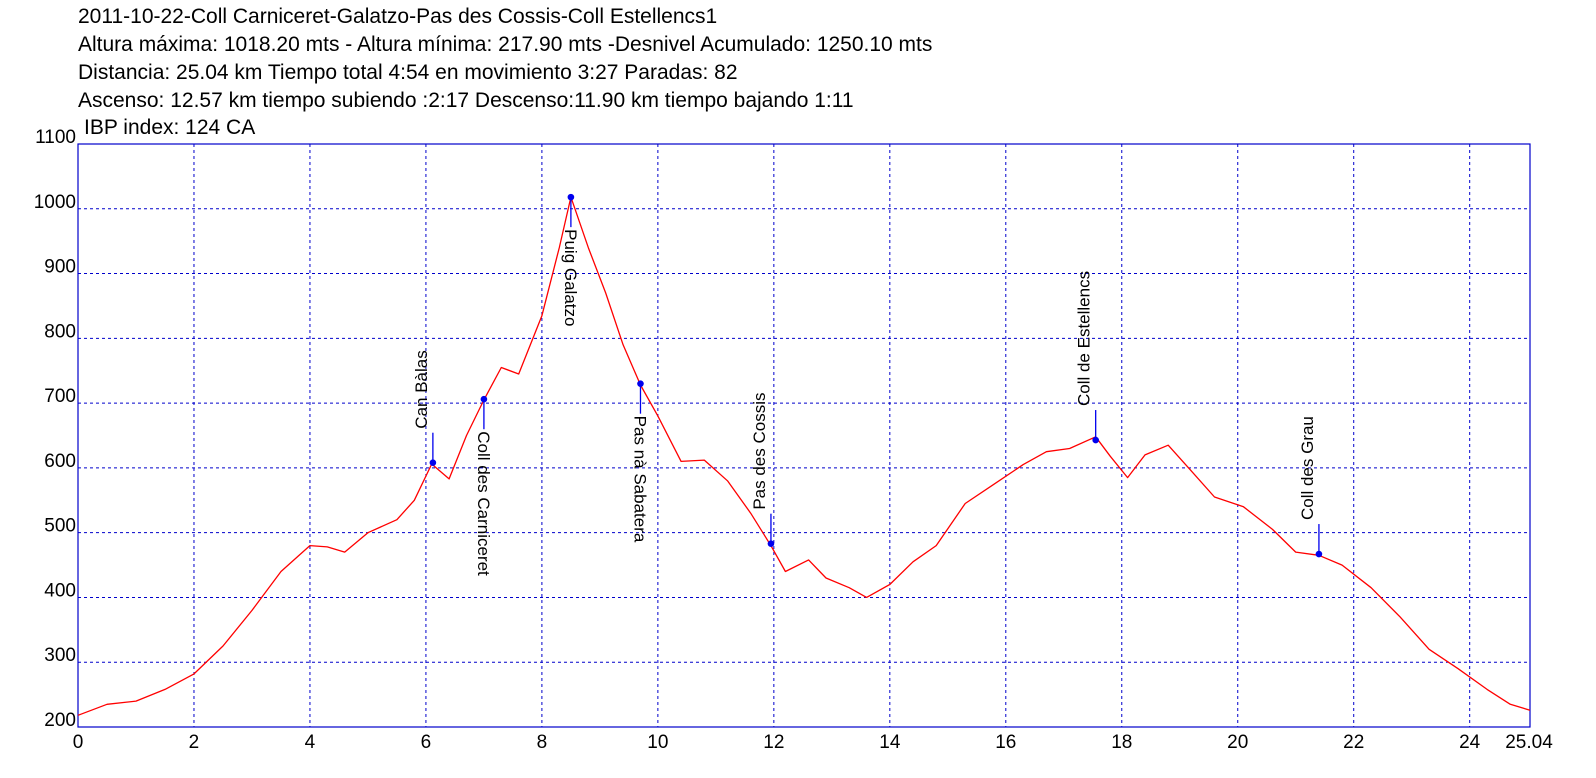 The image size is (1596, 778). I want to click on y-tick-label: 600, so click(60, 461).